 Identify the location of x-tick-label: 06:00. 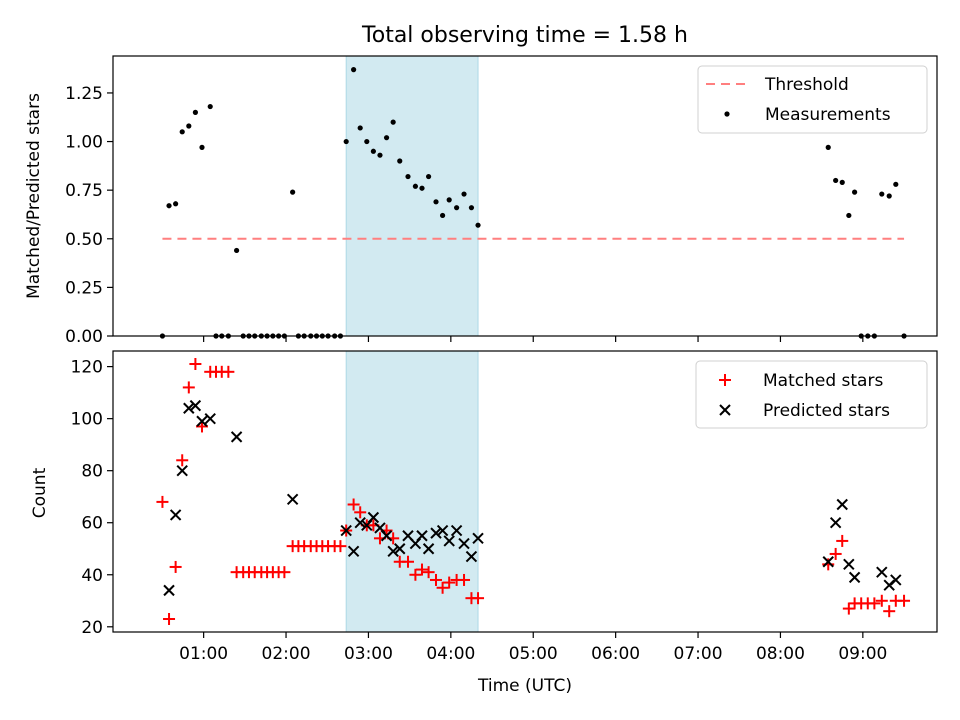
(615, 654).